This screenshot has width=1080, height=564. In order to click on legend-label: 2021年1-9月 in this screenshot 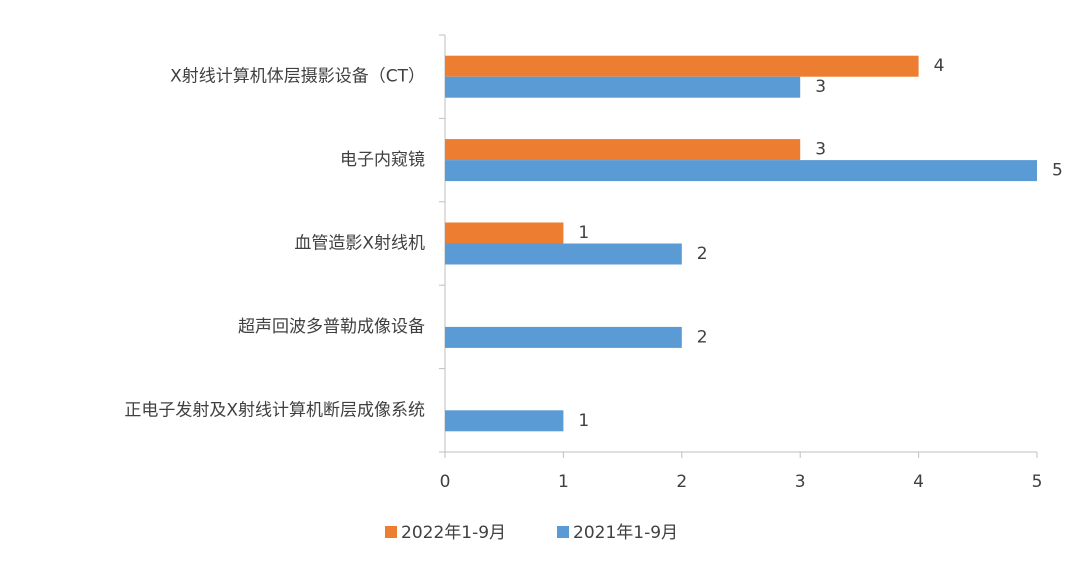, I will do `click(625, 533)`.